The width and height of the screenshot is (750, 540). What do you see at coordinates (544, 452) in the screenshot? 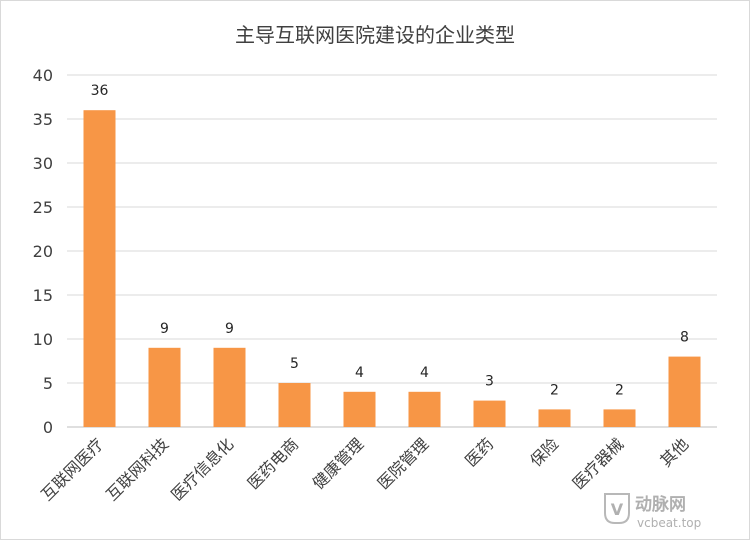
I see `x-tick-label: 保险` at bounding box center [544, 452].